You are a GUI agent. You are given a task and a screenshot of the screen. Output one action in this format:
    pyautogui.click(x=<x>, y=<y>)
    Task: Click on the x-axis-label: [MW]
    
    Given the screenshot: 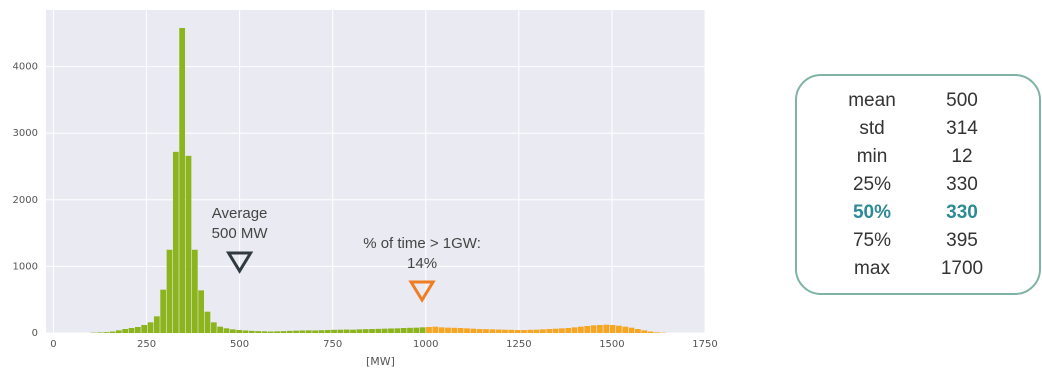 What is the action you would take?
    pyautogui.click(x=380, y=361)
    